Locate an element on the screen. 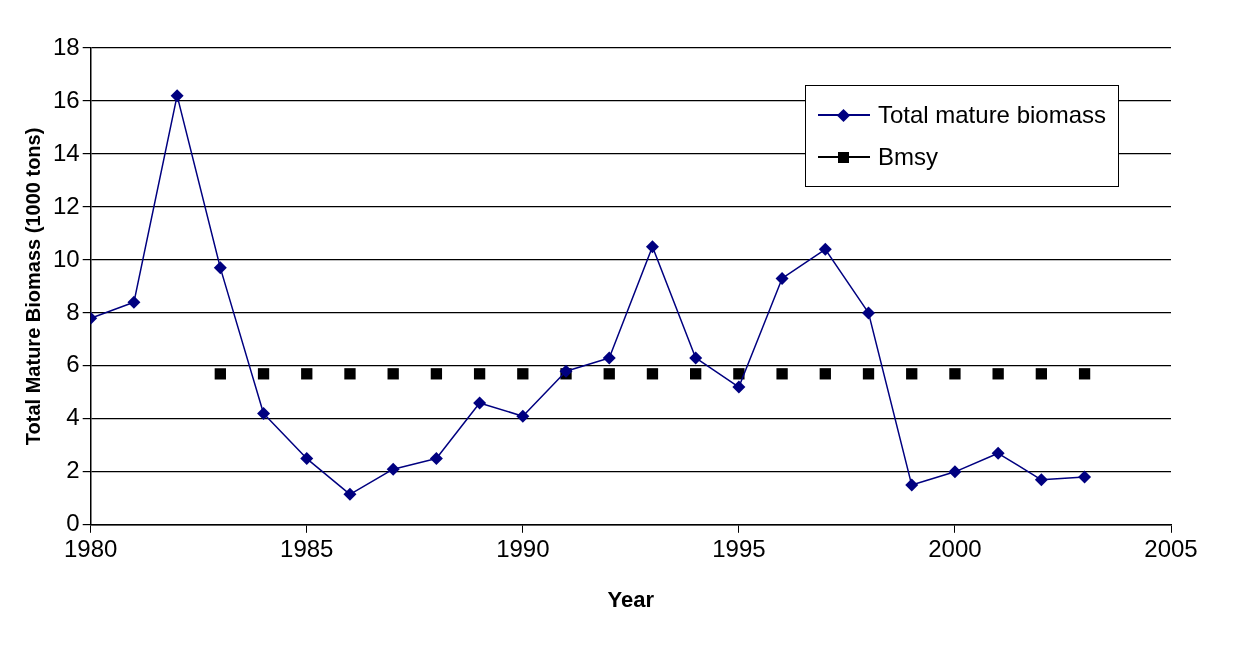  x-tick-label: 1980 is located at coordinates (91, 548).